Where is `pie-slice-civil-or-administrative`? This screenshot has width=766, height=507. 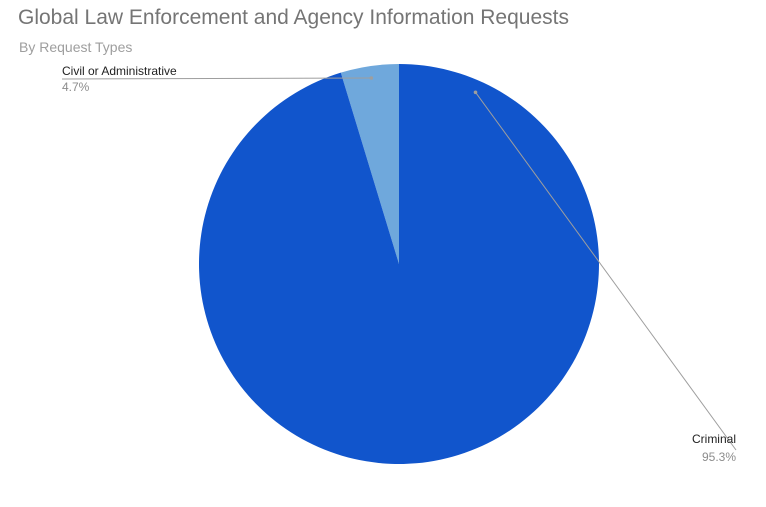
pie-slice-civil-or-administrative is located at coordinates (369, 164).